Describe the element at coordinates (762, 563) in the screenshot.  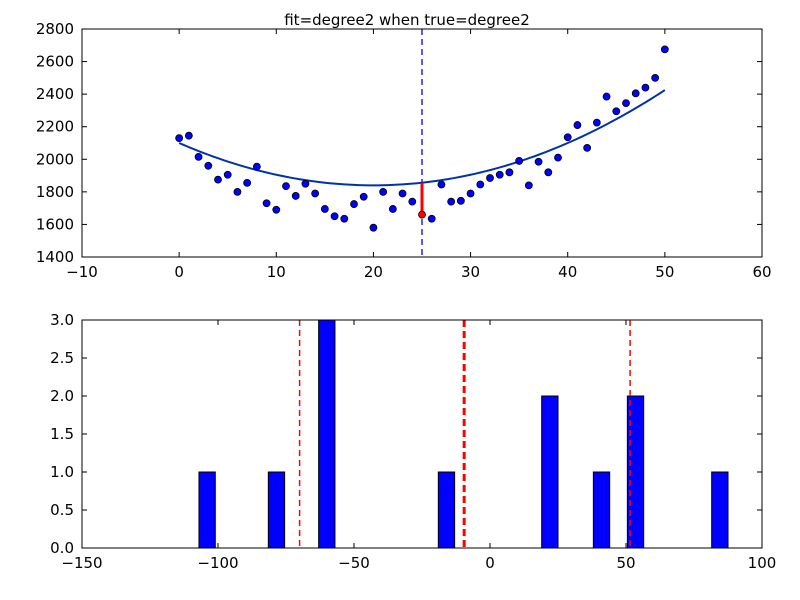
I see `x-tick-label: 100` at that location.